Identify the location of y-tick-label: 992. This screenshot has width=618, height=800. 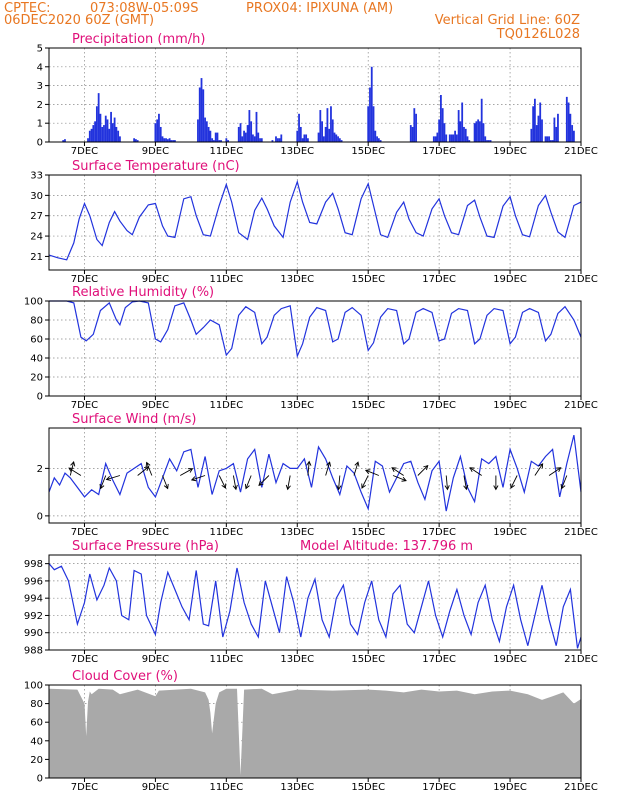
(33, 616).